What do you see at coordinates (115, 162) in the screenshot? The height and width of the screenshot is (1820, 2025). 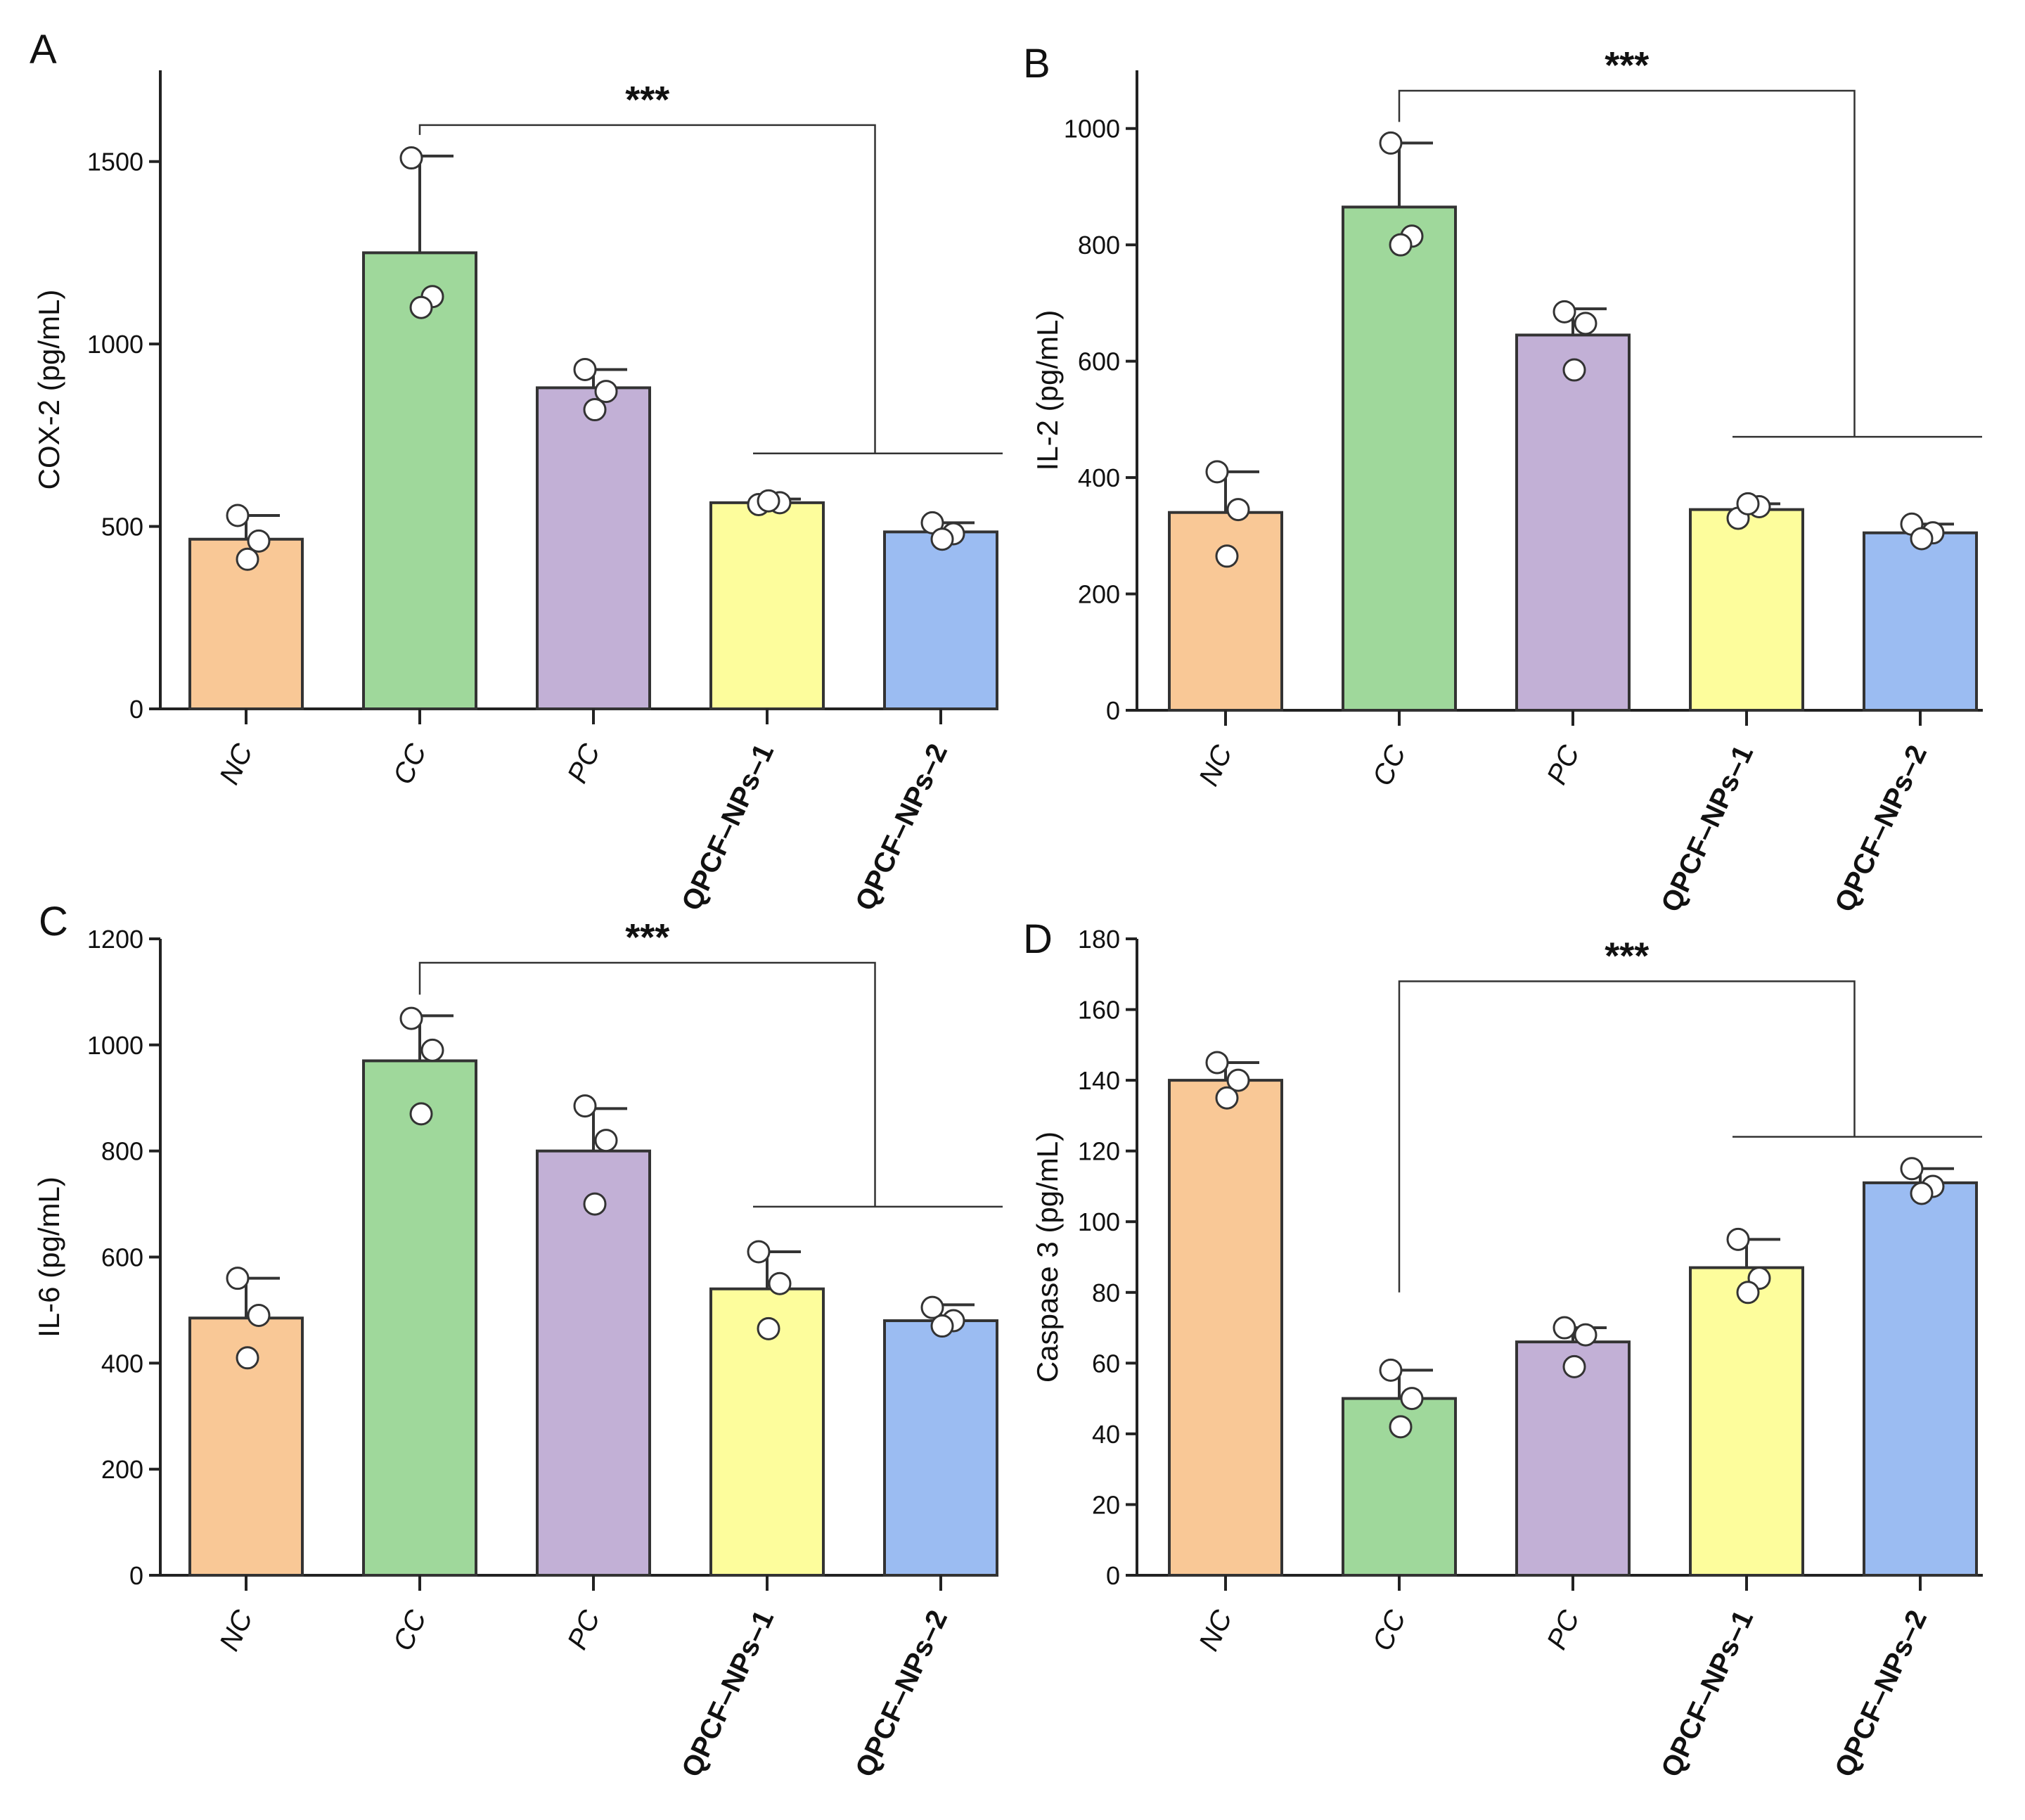 I see `y-tick-label: 1500` at bounding box center [115, 162].